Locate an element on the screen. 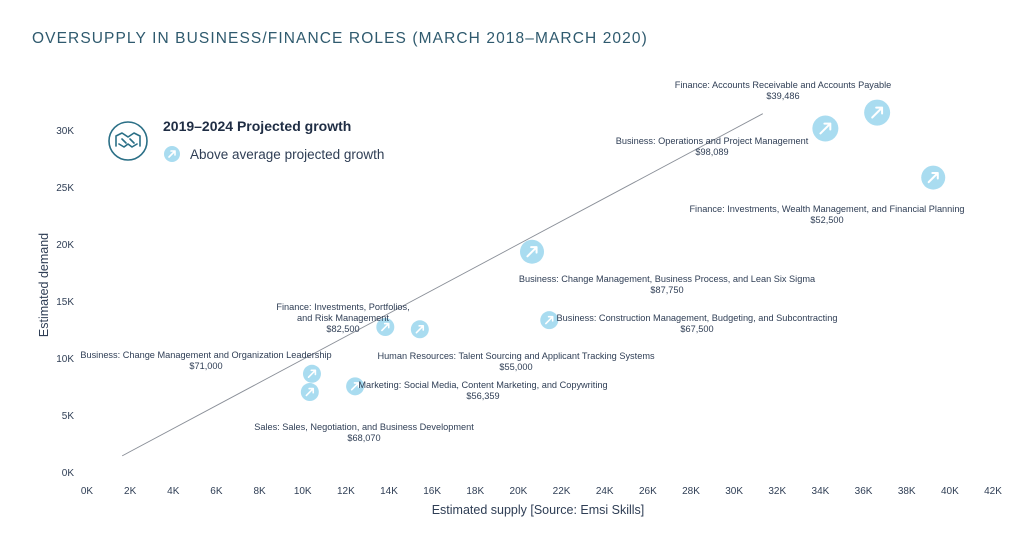 This screenshot has height=549, width=1024. x-tick-label: 28K is located at coordinates (691, 491).